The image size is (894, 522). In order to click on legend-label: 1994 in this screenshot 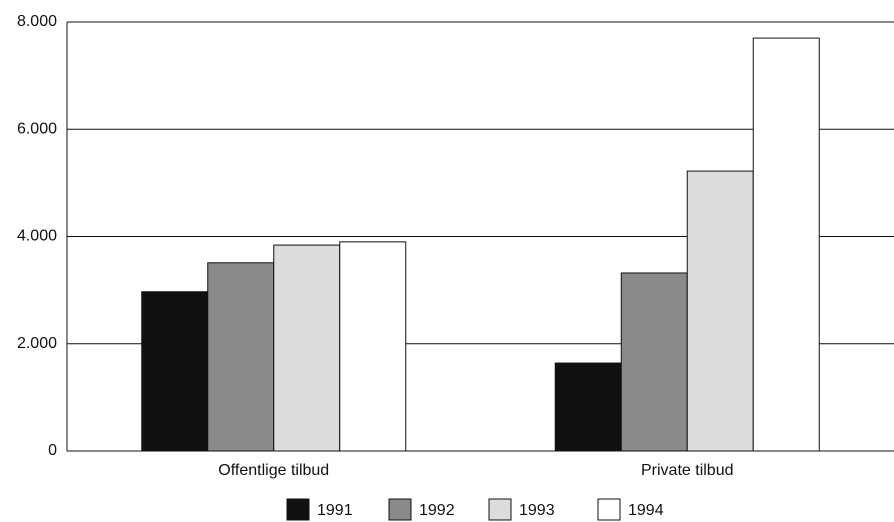, I will do `click(646, 510)`.